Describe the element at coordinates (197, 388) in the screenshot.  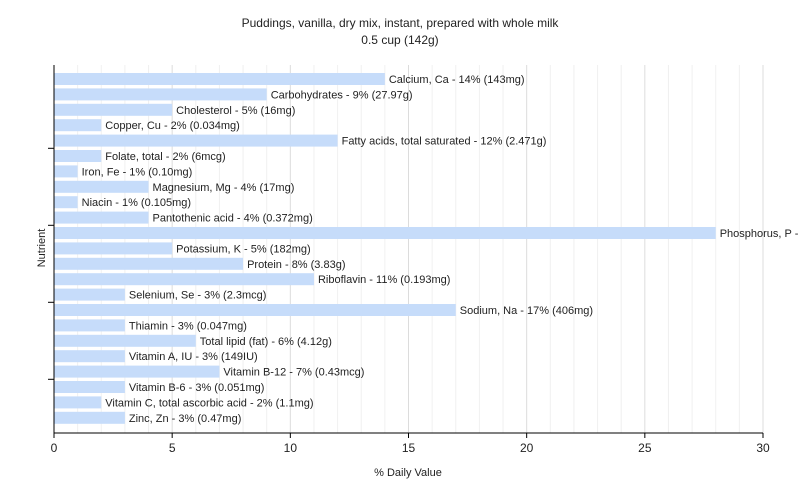
I see `bar-label: Vitamin B-6 - 3% (0.051mg)` at that location.